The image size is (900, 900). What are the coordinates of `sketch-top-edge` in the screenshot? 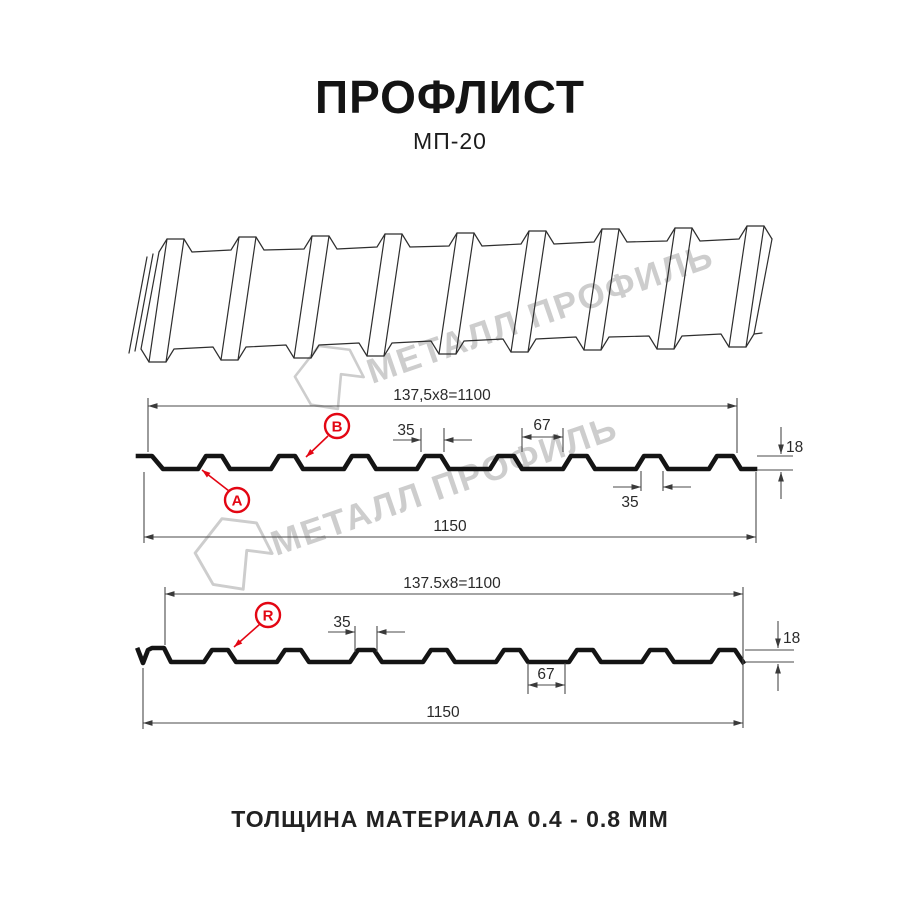 It's located at (465, 239).